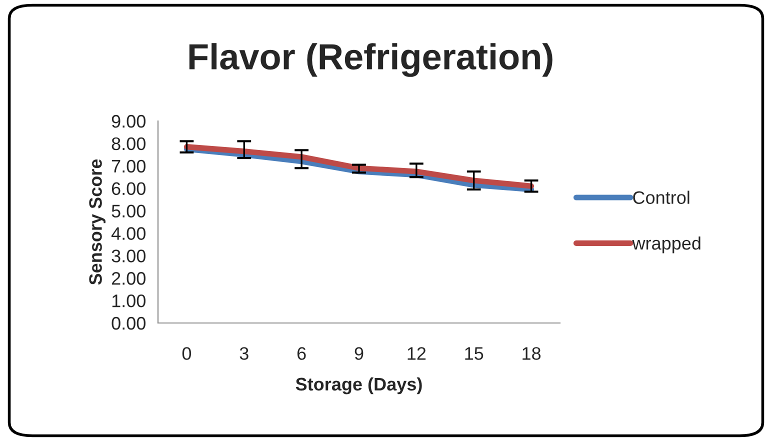  I want to click on y-tick-label: 0.00, so click(129, 323).